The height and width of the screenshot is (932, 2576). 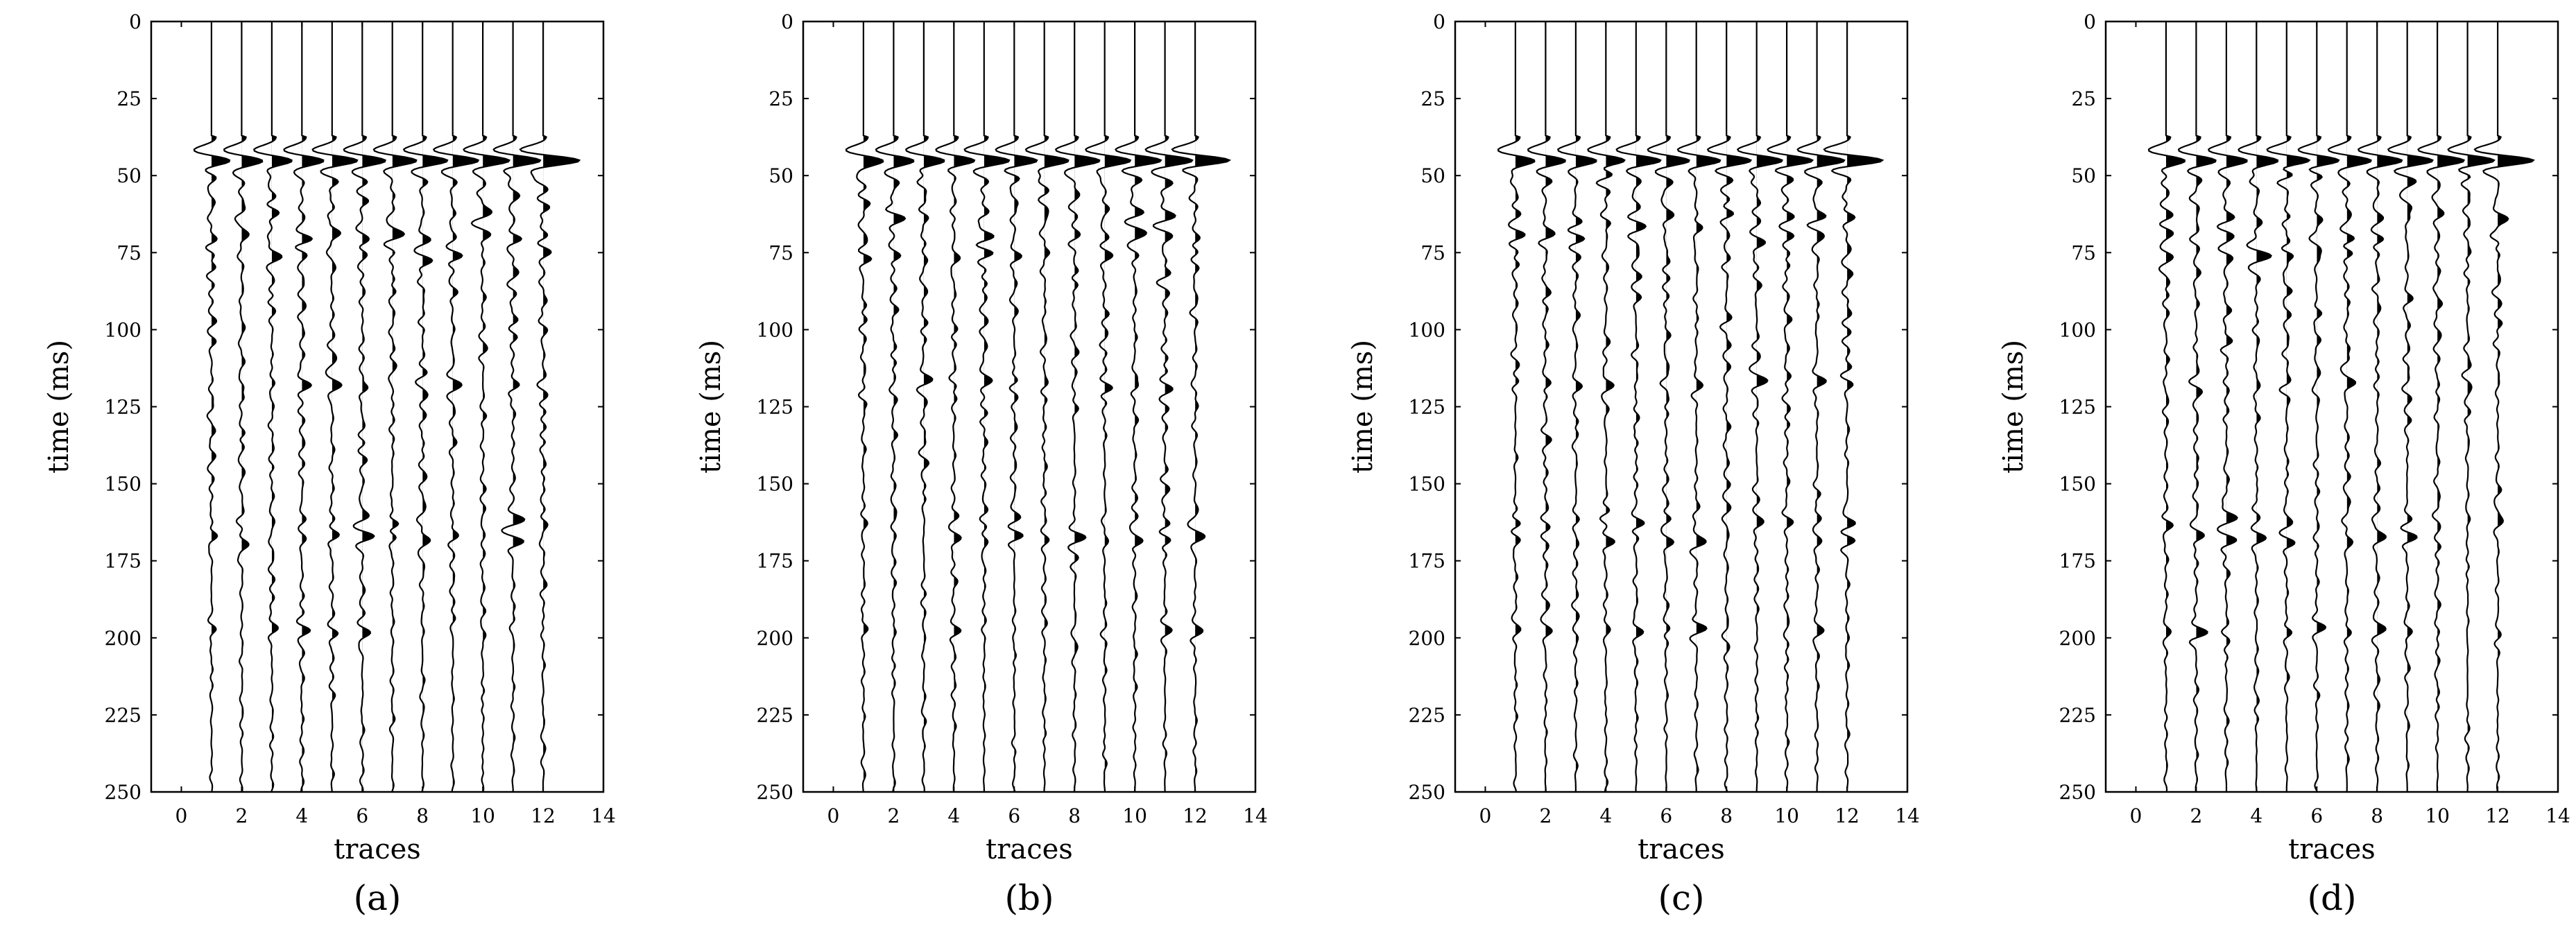 What do you see at coordinates (1681, 898) in the screenshot?
I see `panel-label: (c)` at bounding box center [1681, 898].